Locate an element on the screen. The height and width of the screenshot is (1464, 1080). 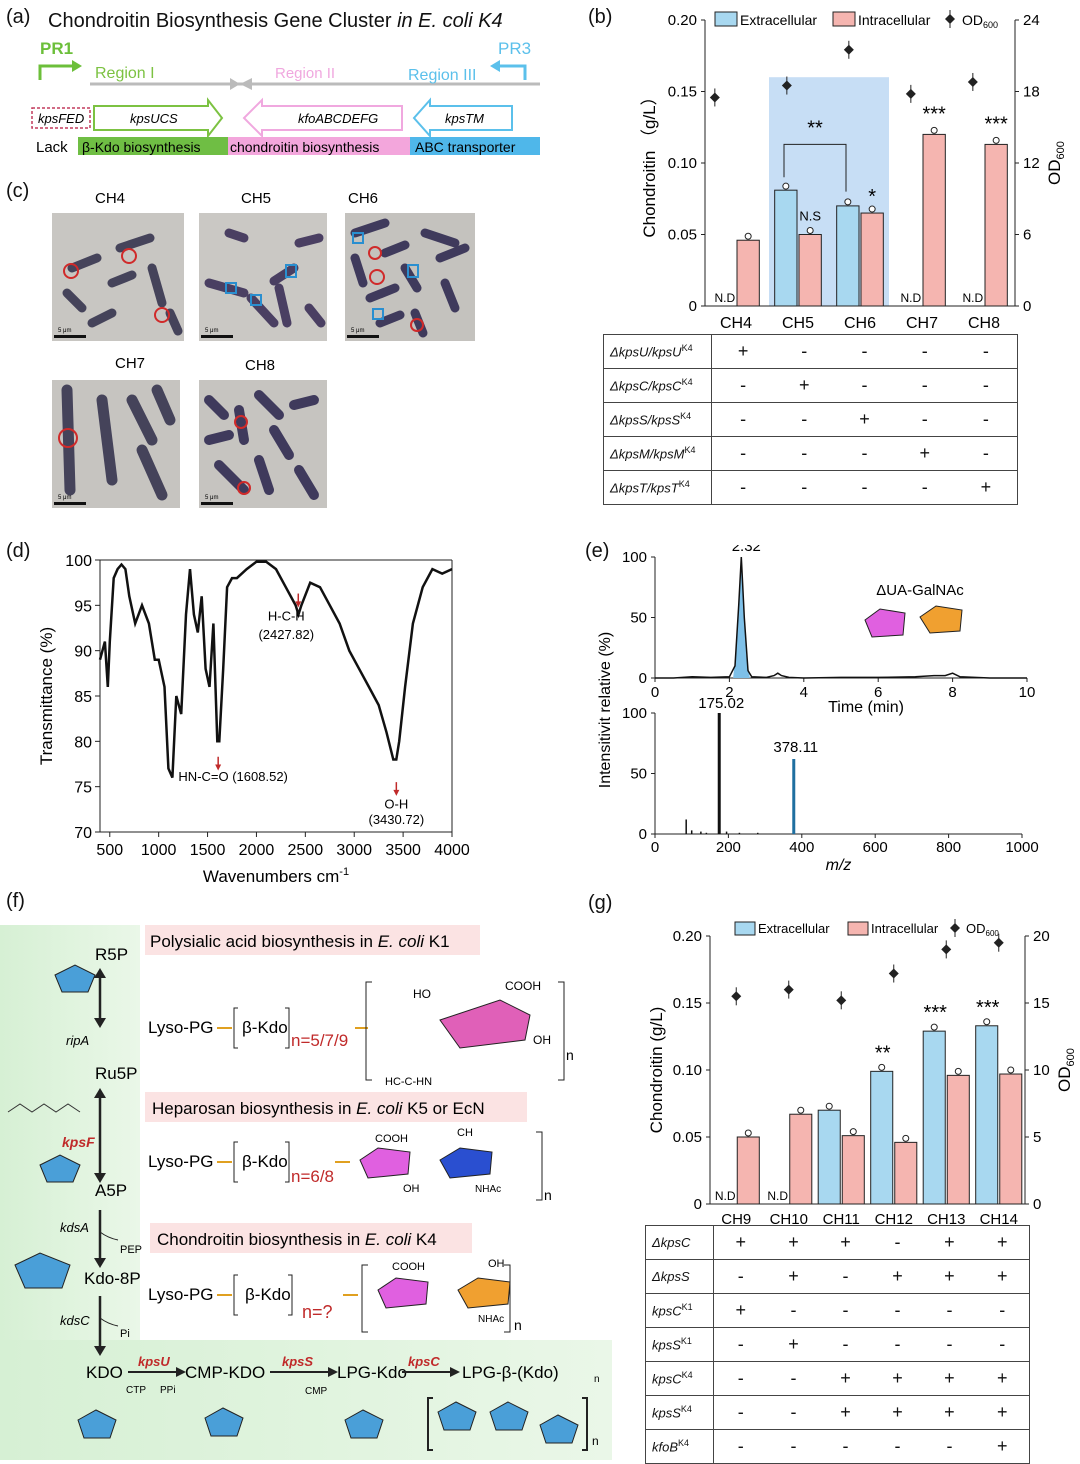
row-label: ΔkpsC/kpsCK4 is located at coordinates (657, 385).